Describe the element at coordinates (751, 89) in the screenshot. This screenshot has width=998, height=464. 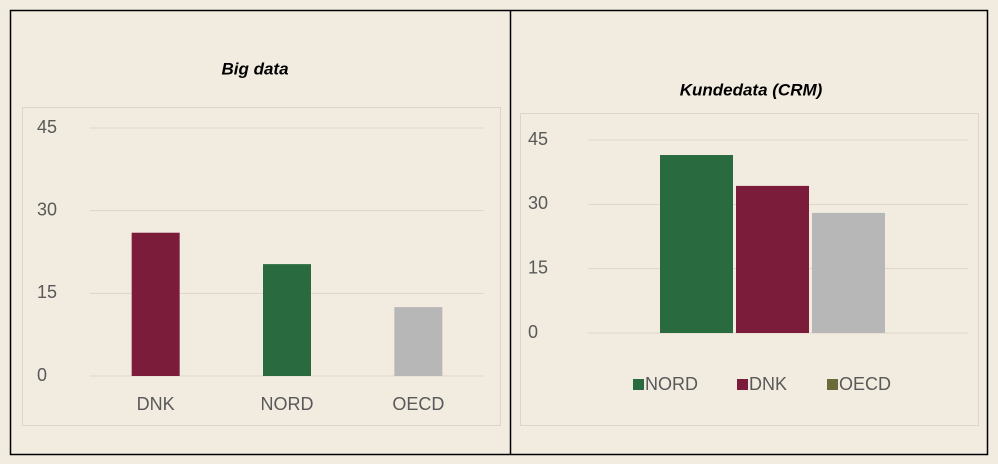
I see `chart-title: Kundedata (CRM)` at that location.